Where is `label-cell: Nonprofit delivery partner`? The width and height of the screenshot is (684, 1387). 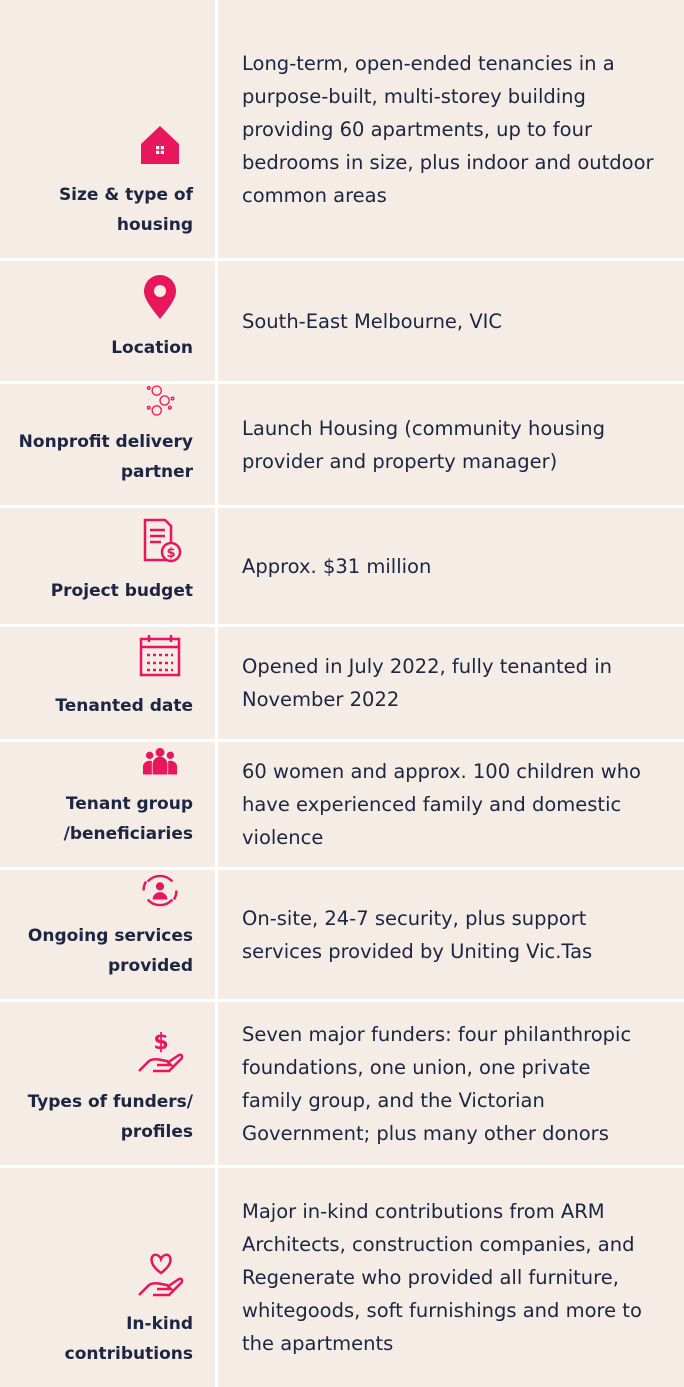 label-cell: Nonprofit delivery partner is located at coordinates (109, 444).